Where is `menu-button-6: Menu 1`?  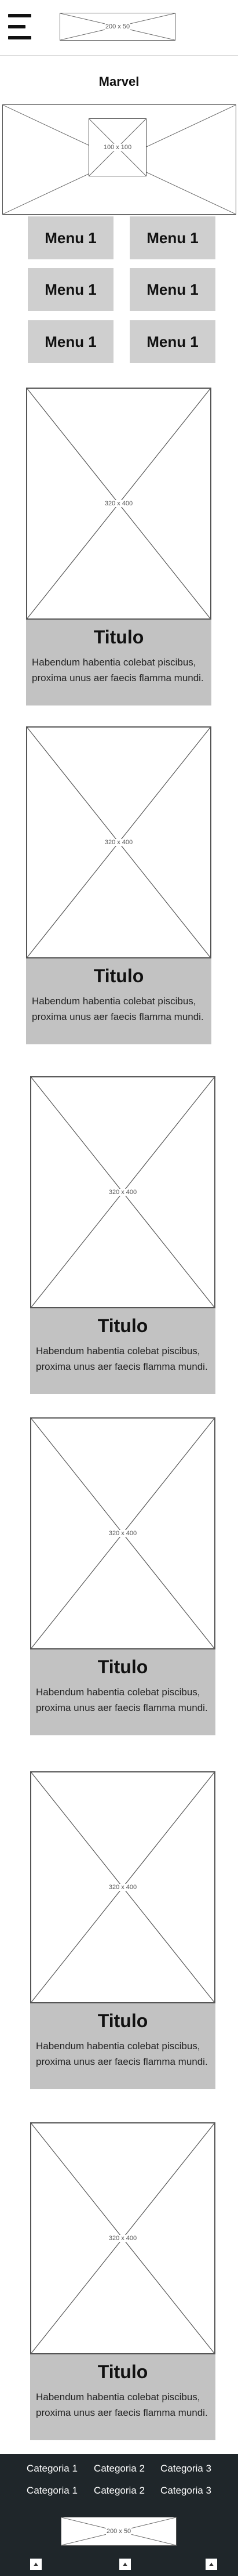
menu-button-6: Menu 1 is located at coordinates (172, 341).